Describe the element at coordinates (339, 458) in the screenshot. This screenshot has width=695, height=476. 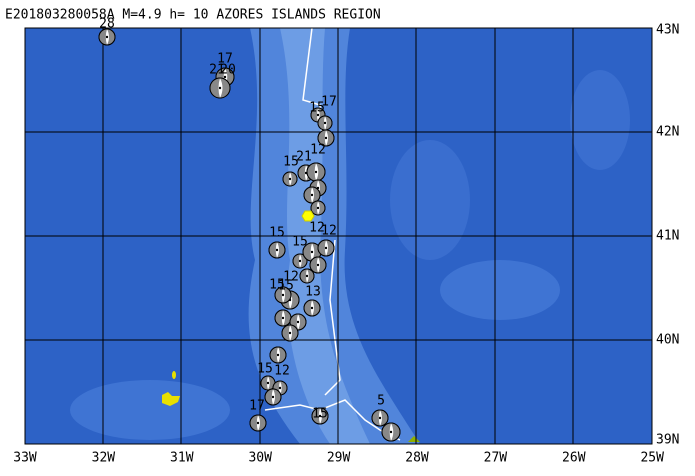
I see `lon-label: 29W` at that location.